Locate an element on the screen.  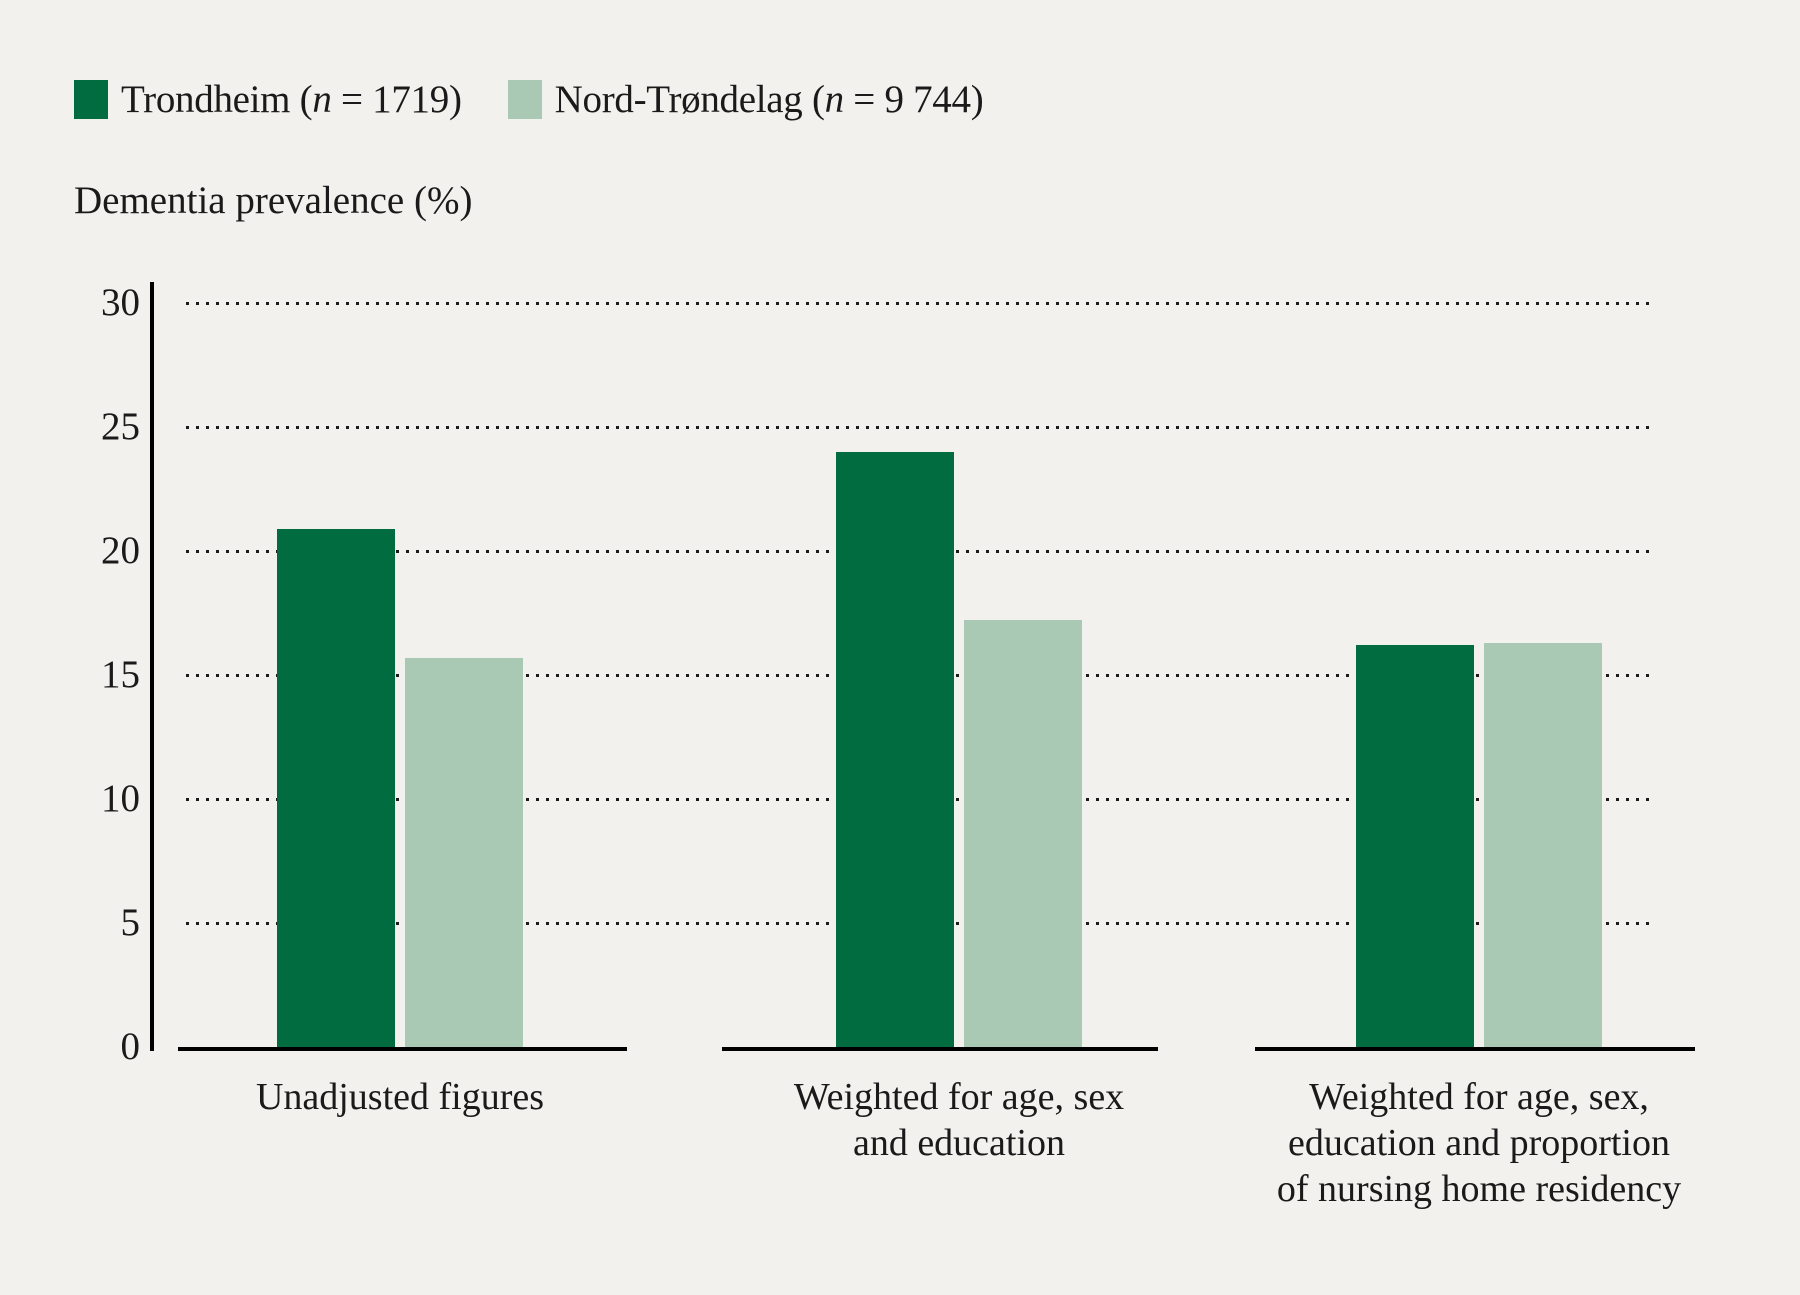
legend-label-part: Trondheim ( is located at coordinates (217, 99).